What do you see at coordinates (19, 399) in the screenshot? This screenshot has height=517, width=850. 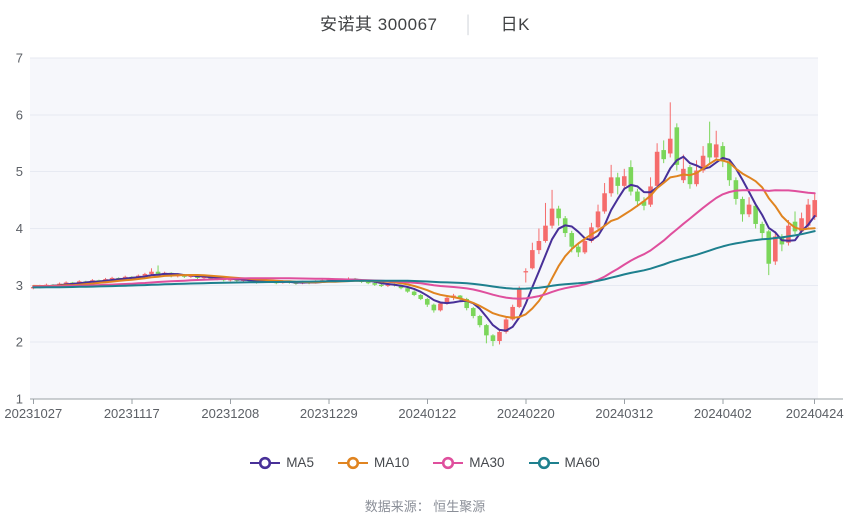 I see `y-axis-label: 1` at bounding box center [19, 399].